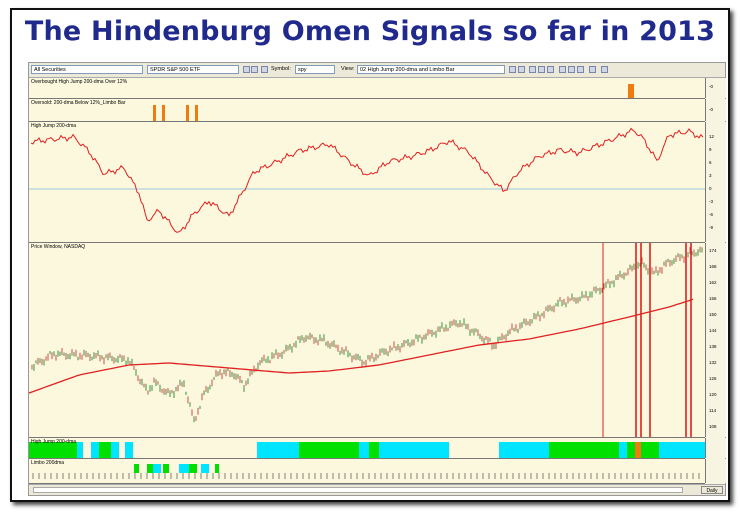 The width and height of the screenshot is (740, 512). I want to click on folder-icon, so click(532, 69).